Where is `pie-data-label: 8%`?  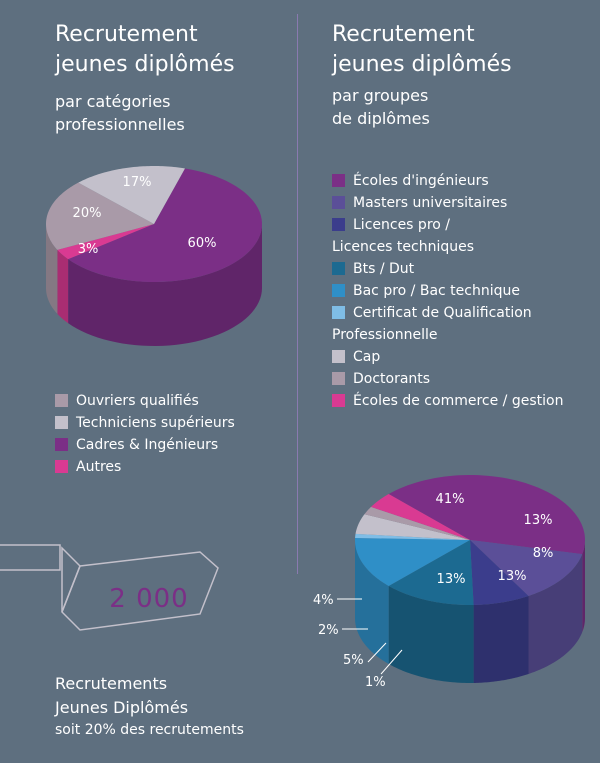 pie-data-label: 8% is located at coordinates (543, 553).